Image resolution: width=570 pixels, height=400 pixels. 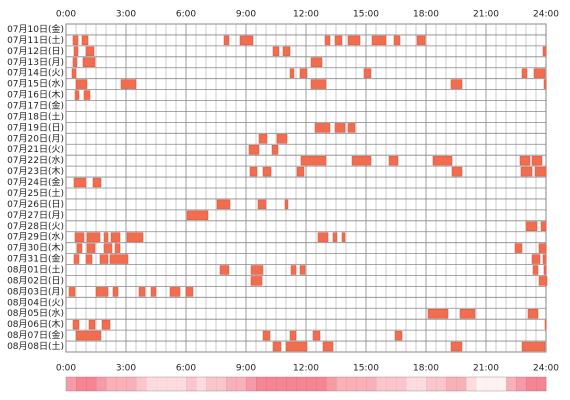 What do you see at coordinates (35, 95) in the screenshot?
I see `row-label: 07月16日(木)` at bounding box center [35, 95].